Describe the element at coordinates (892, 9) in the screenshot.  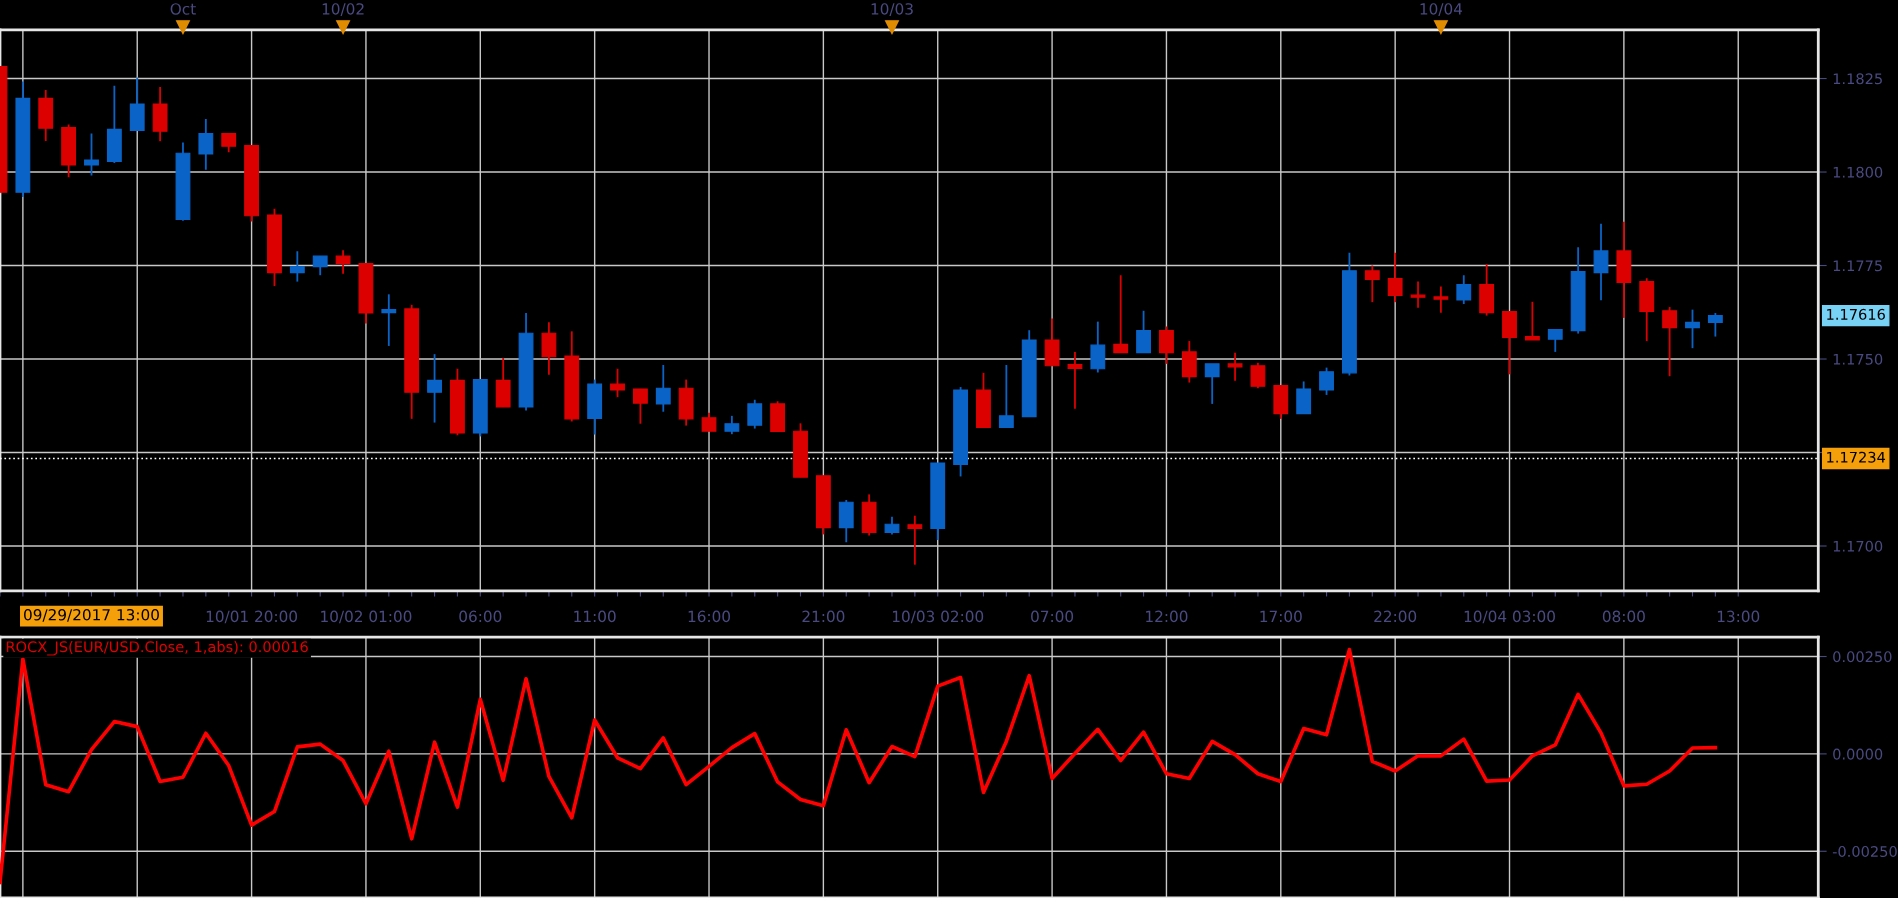
I see `text: 10/03` at that location.